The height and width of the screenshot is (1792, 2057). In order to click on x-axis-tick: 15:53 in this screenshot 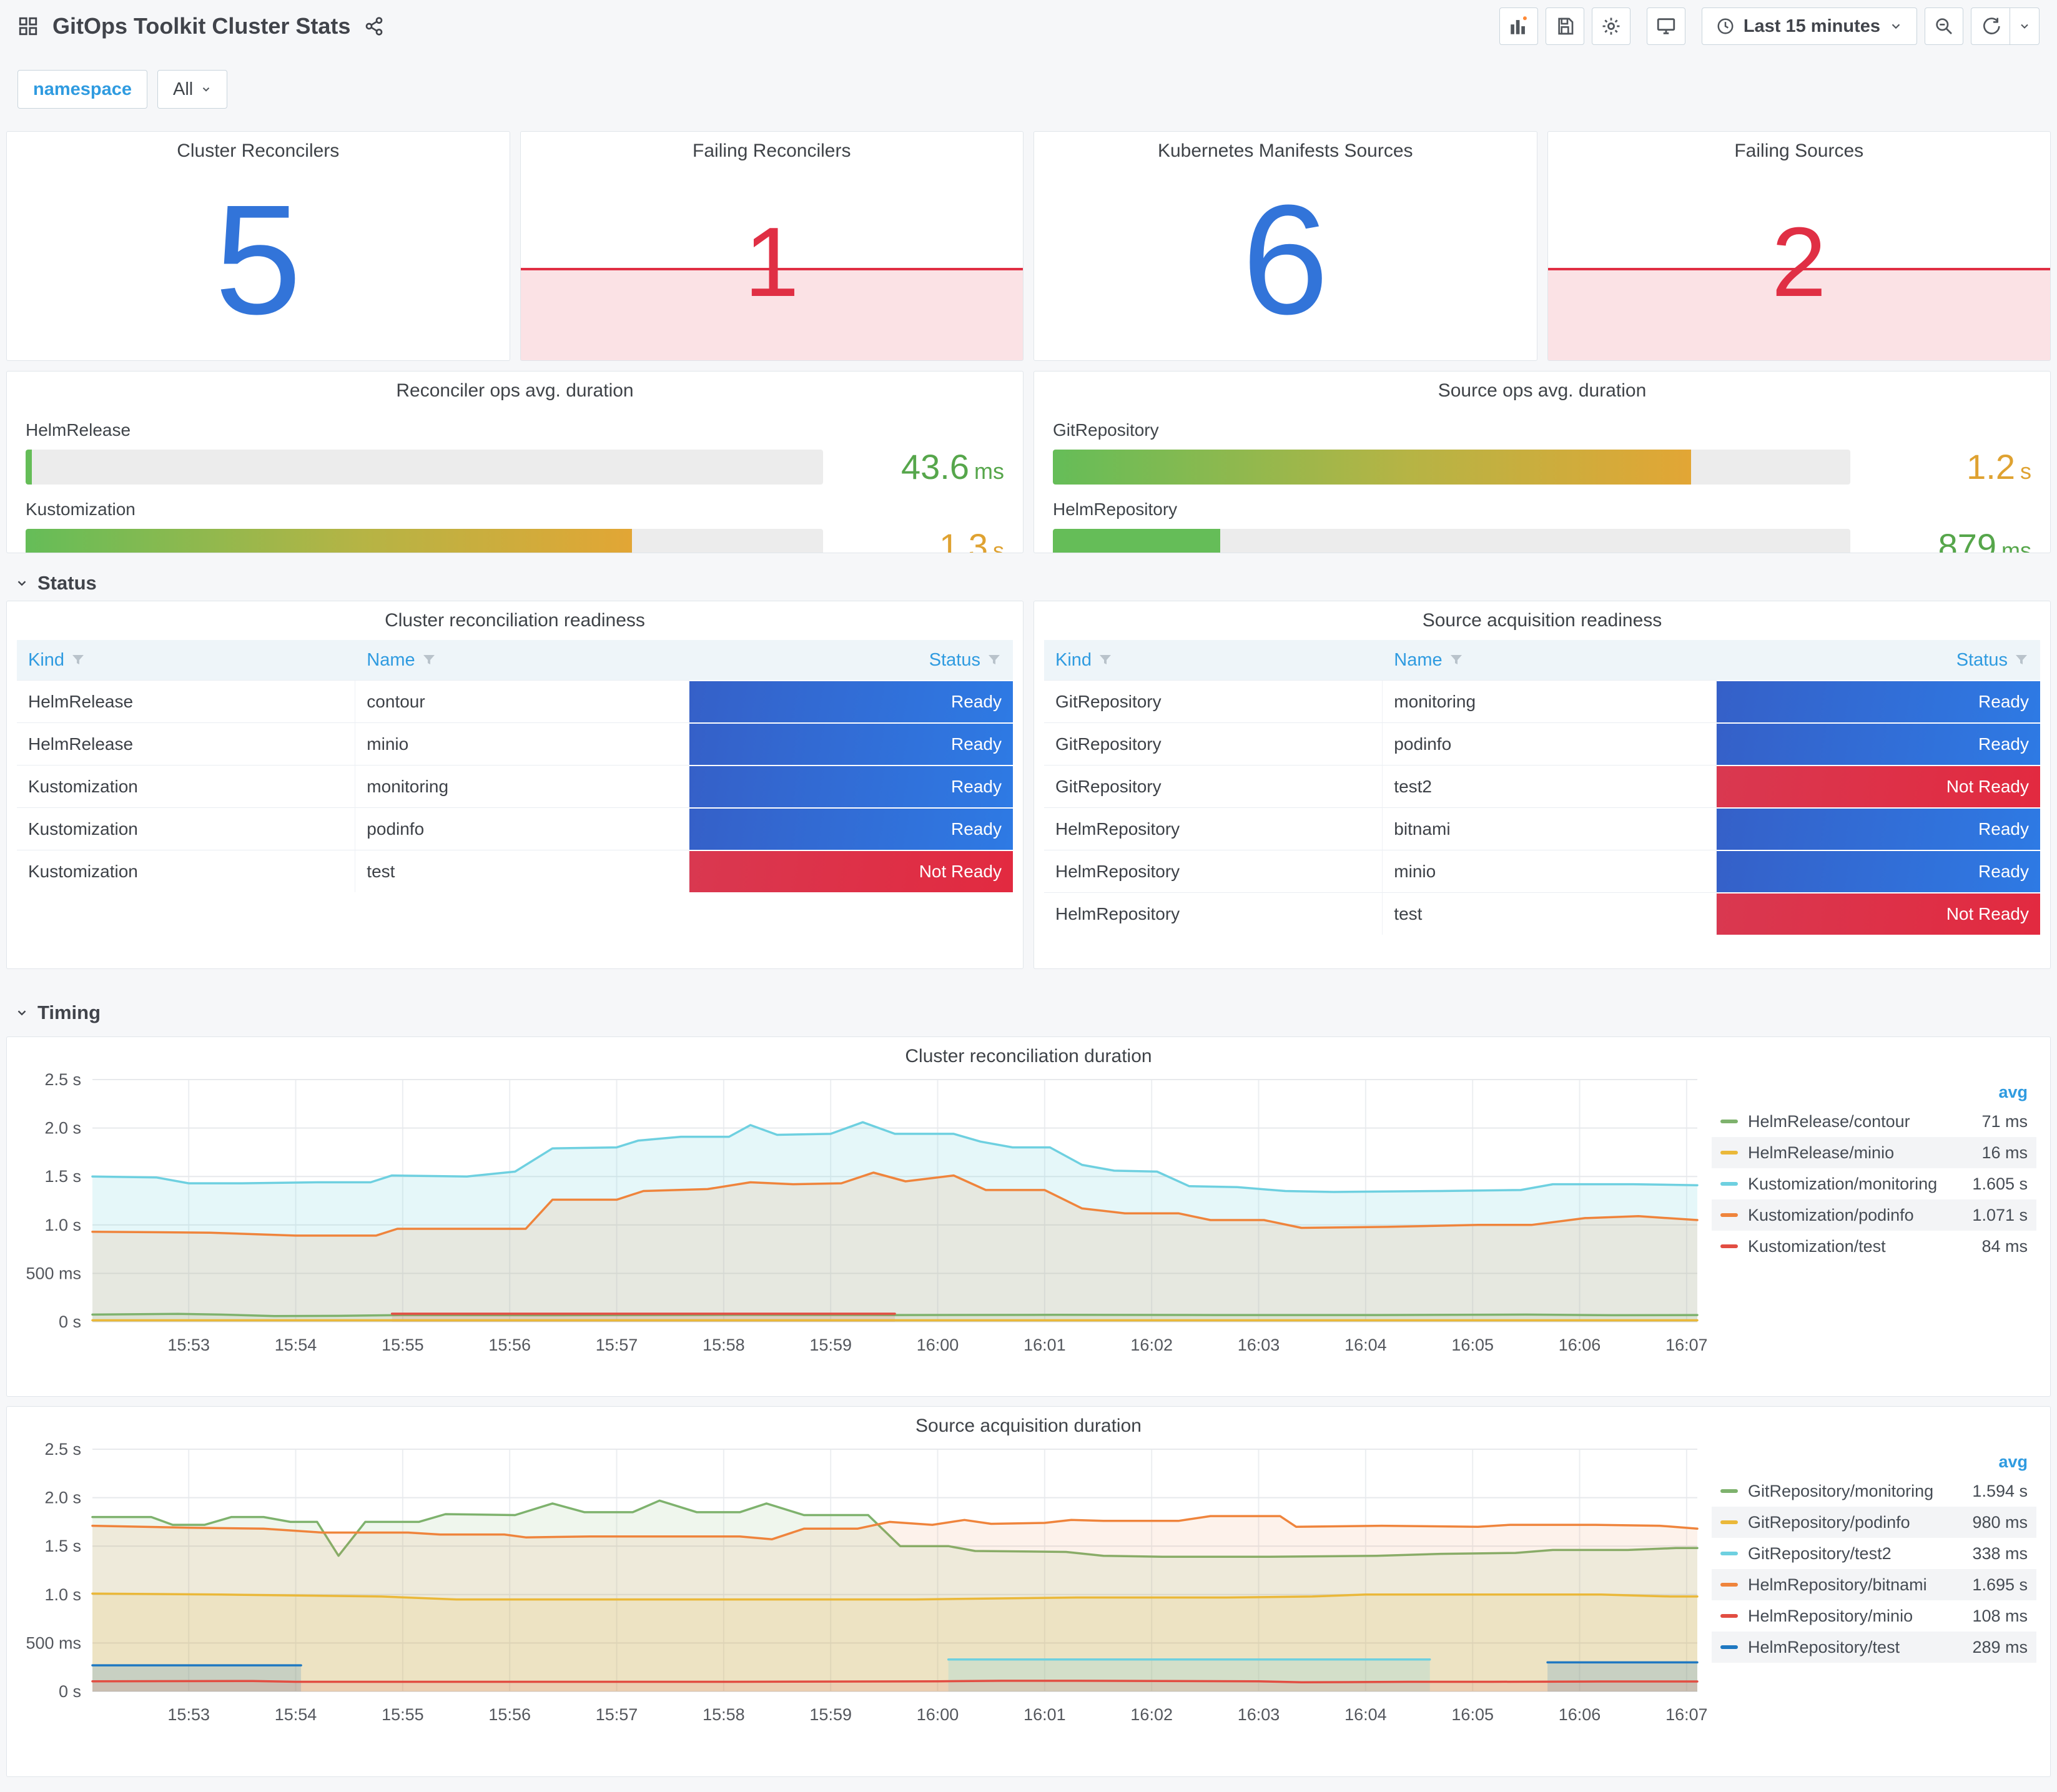, I will do `click(188, 1714)`.